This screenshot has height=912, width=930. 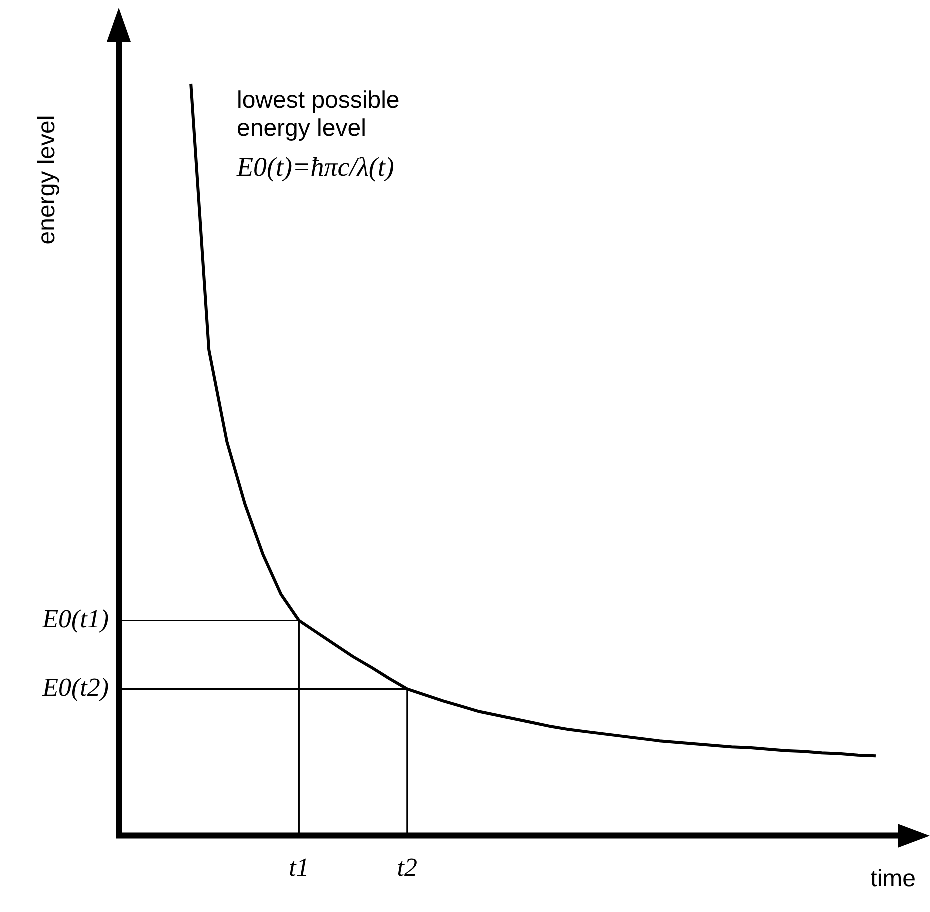 What do you see at coordinates (75, 687) in the screenshot?
I see `ref-line-label: E0(t2)` at bounding box center [75, 687].